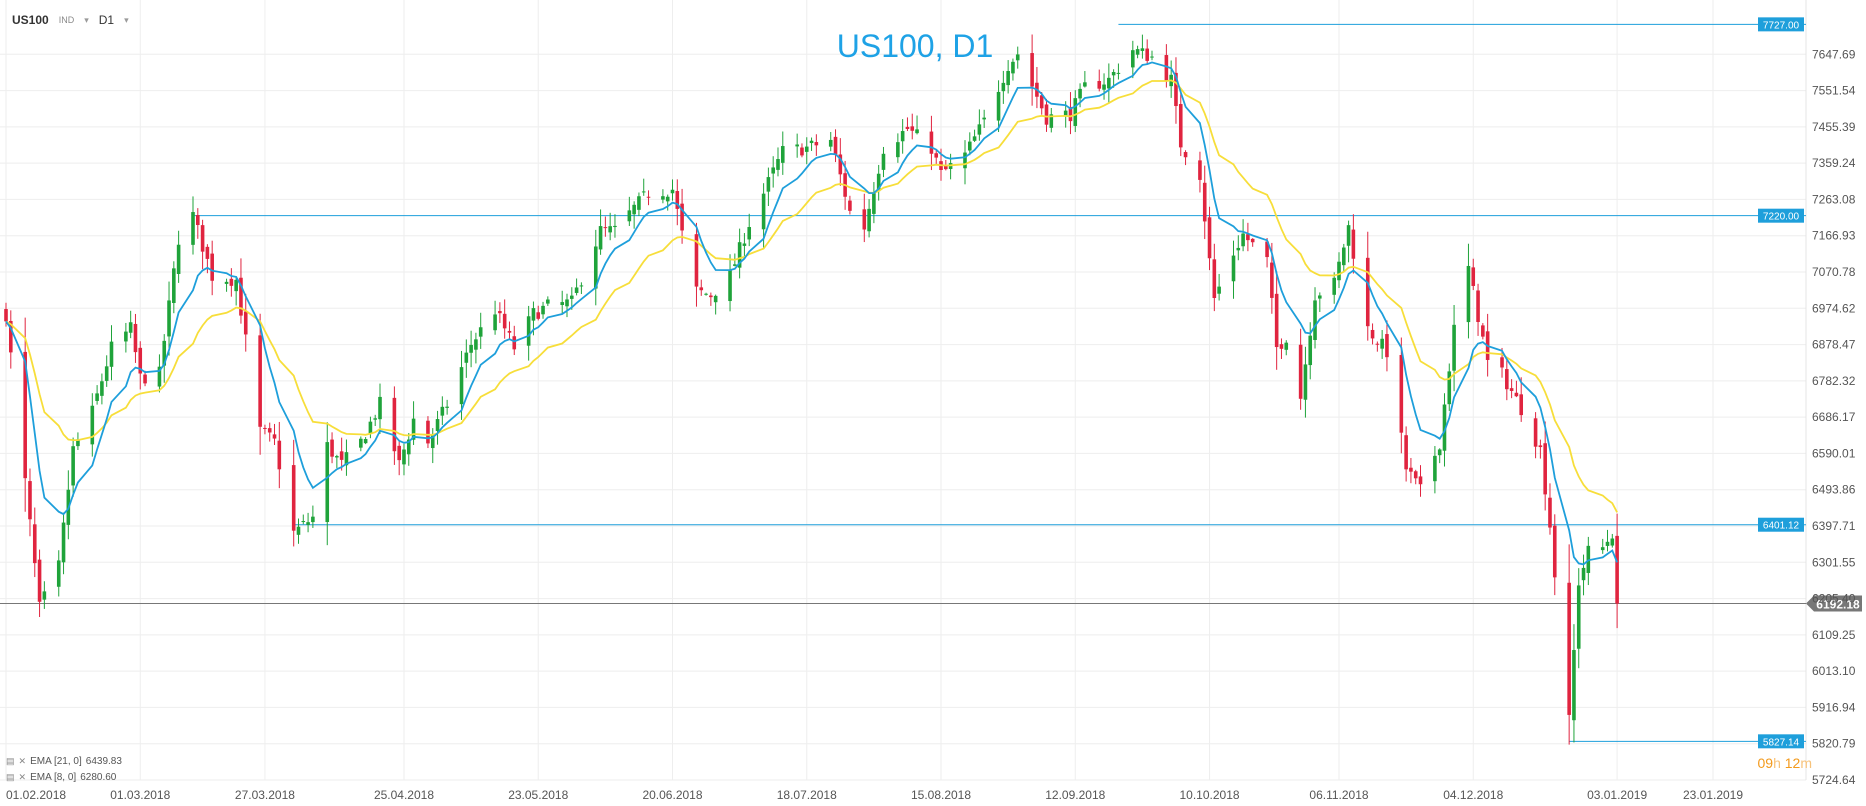 The width and height of the screenshot is (1866, 806). What do you see at coordinates (103, 761) in the screenshot?
I see `ema-21-value: 6439.83` at bounding box center [103, 761].